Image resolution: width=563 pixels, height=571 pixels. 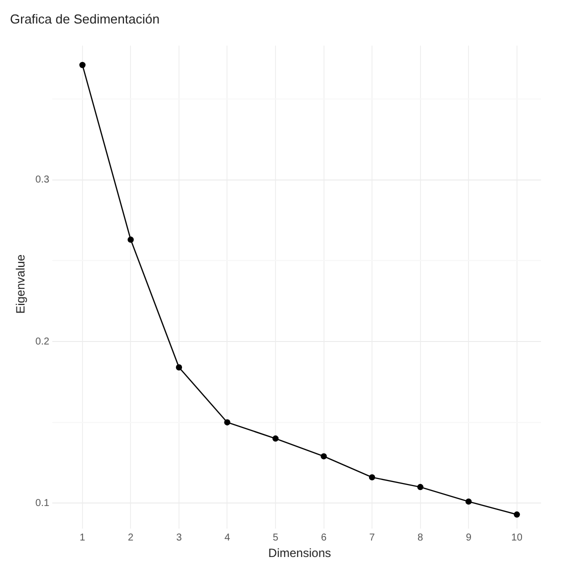 What do you see at coordinates (179, 538) in the screenshot?
I see `x-tick-label: 3` at bounding box center [179, 538].